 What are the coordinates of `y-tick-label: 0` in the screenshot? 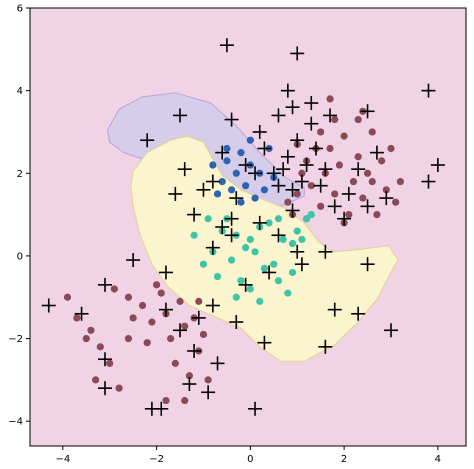 It's located at (20, 256).